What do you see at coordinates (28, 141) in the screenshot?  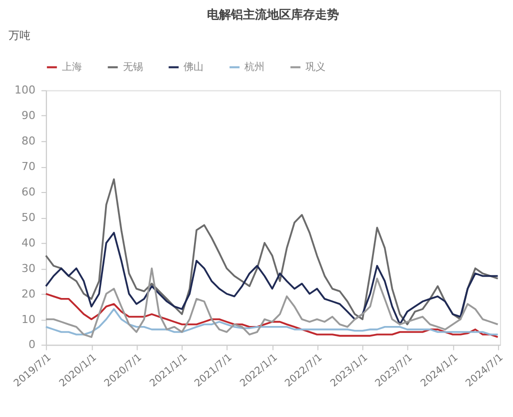 I see `y-tick-label: 80` at bounding box center [28, 141].